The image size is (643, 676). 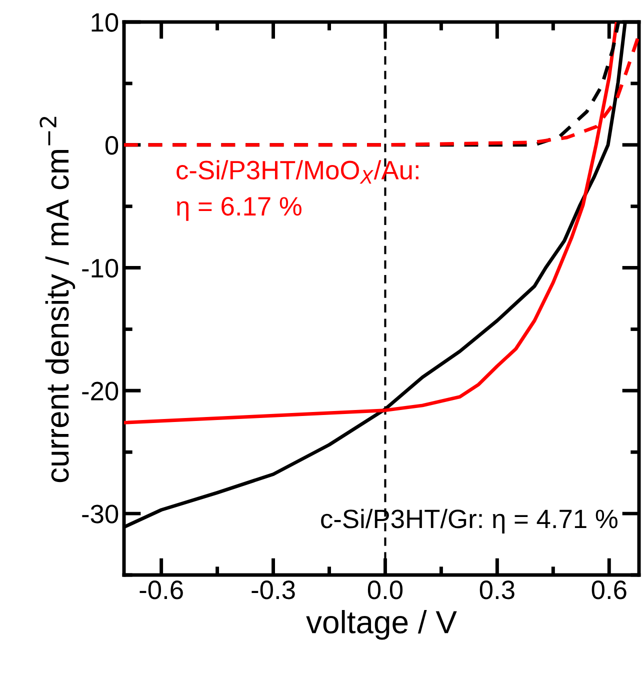 What do you see at coordinates (105, 22) in the screenshot?
I see `y-tick-label: 10` at bounding box center [105, 22].